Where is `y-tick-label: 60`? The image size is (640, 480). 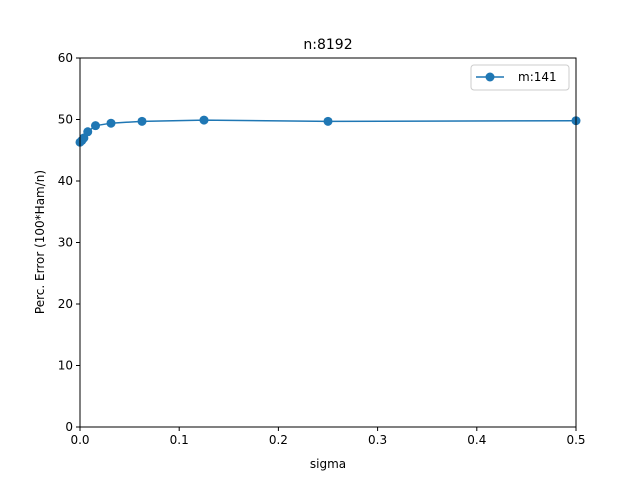
y-tick-label: 60 is located at coordinates (65, 58).